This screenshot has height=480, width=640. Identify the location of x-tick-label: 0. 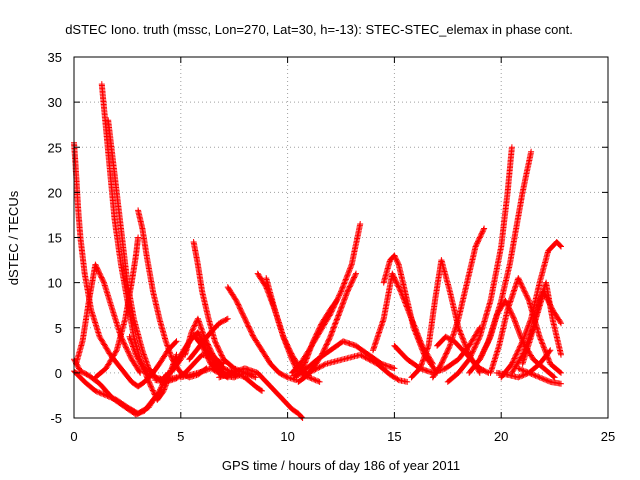
(73, 436).